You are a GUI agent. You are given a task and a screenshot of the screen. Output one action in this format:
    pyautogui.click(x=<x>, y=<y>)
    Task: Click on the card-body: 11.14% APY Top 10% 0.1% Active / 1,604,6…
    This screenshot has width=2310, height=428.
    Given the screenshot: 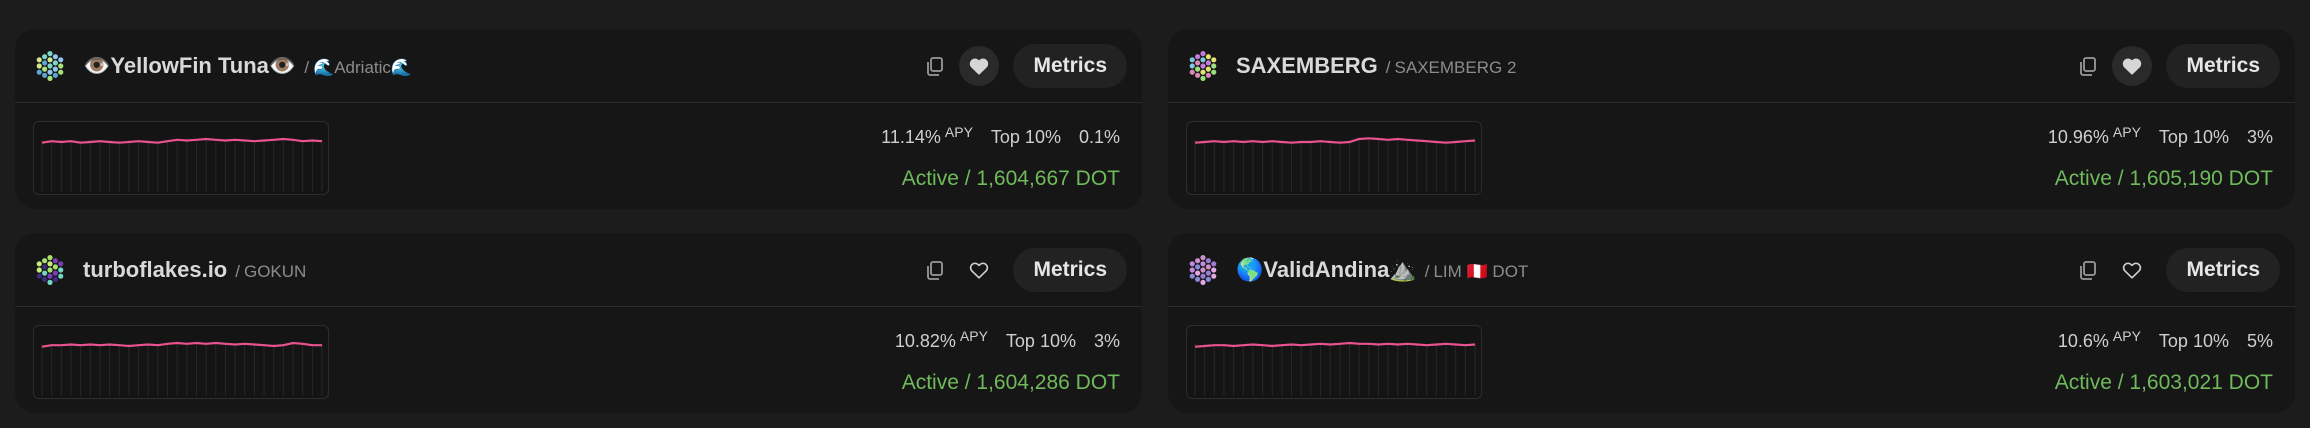 What is the action you would take?
    pyautogui.click(x=578, y=156)
    